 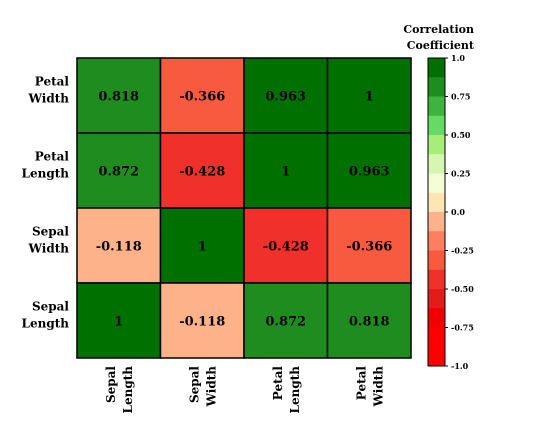 I want to click on legend-tick-label: -0.75, so click(x=462, y=328).